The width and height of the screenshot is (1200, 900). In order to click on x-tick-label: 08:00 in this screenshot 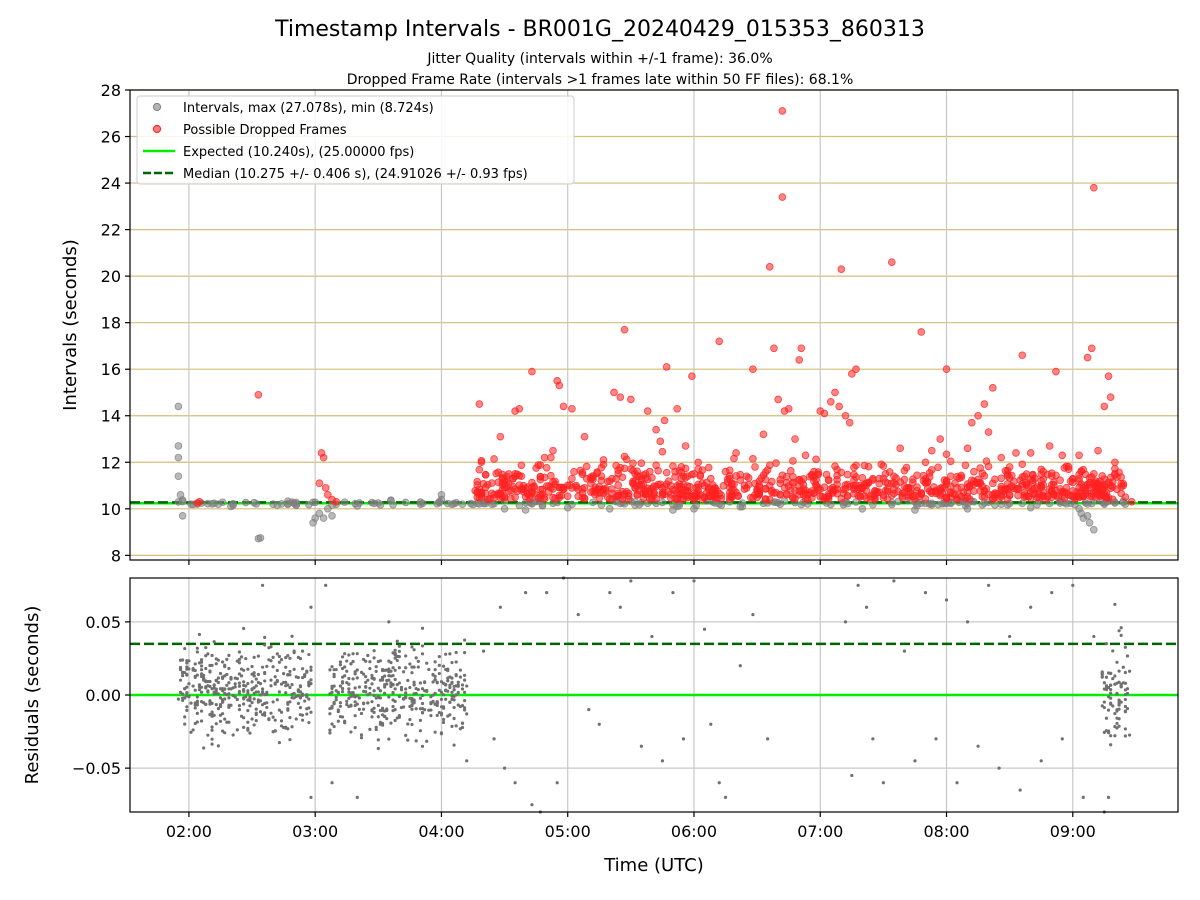, I will do `click(946, 831)`.